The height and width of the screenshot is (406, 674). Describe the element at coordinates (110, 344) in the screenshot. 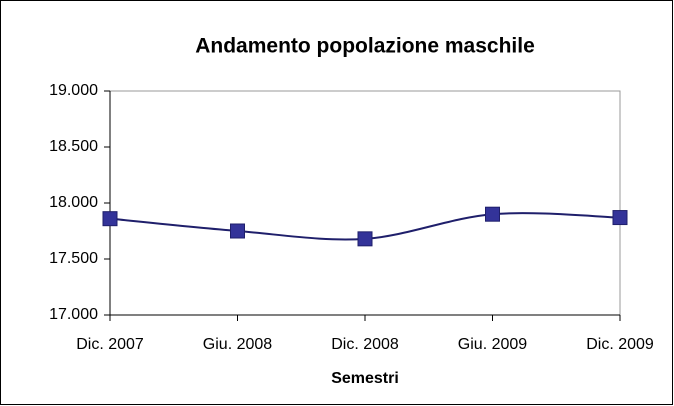

I see `x-tick-label: Dic. 2007` at that location.